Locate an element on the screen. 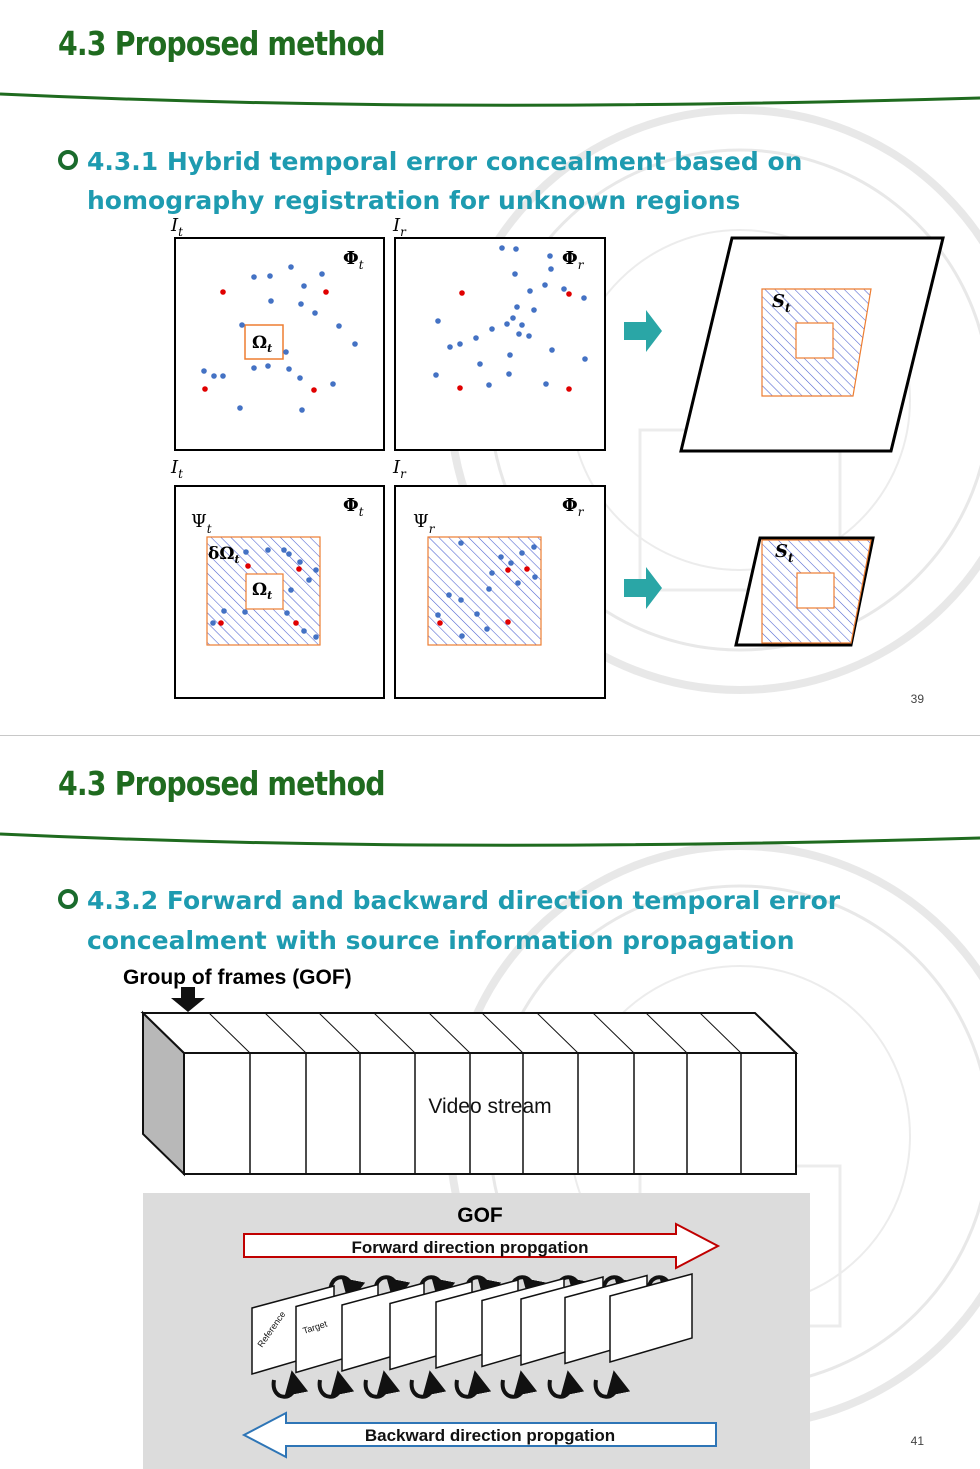 This screenshot has width=980, height=1469. teal-arrow-bottom is located at coordinates (643, 588).